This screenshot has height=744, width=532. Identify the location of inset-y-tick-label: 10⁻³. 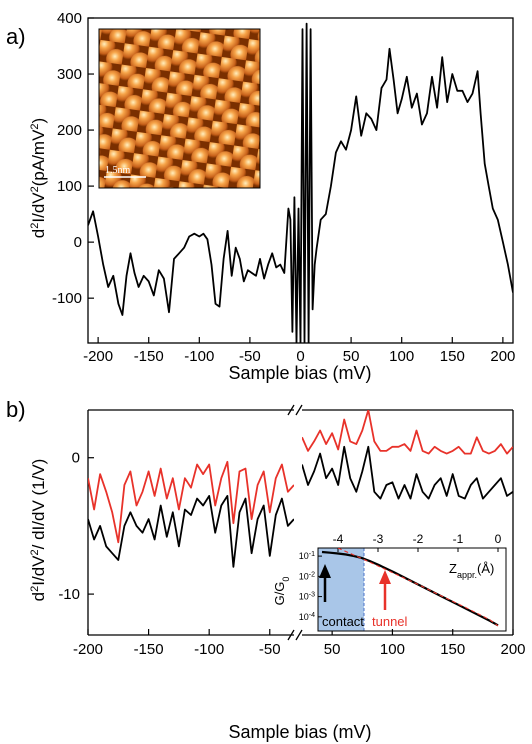
(307, 596).